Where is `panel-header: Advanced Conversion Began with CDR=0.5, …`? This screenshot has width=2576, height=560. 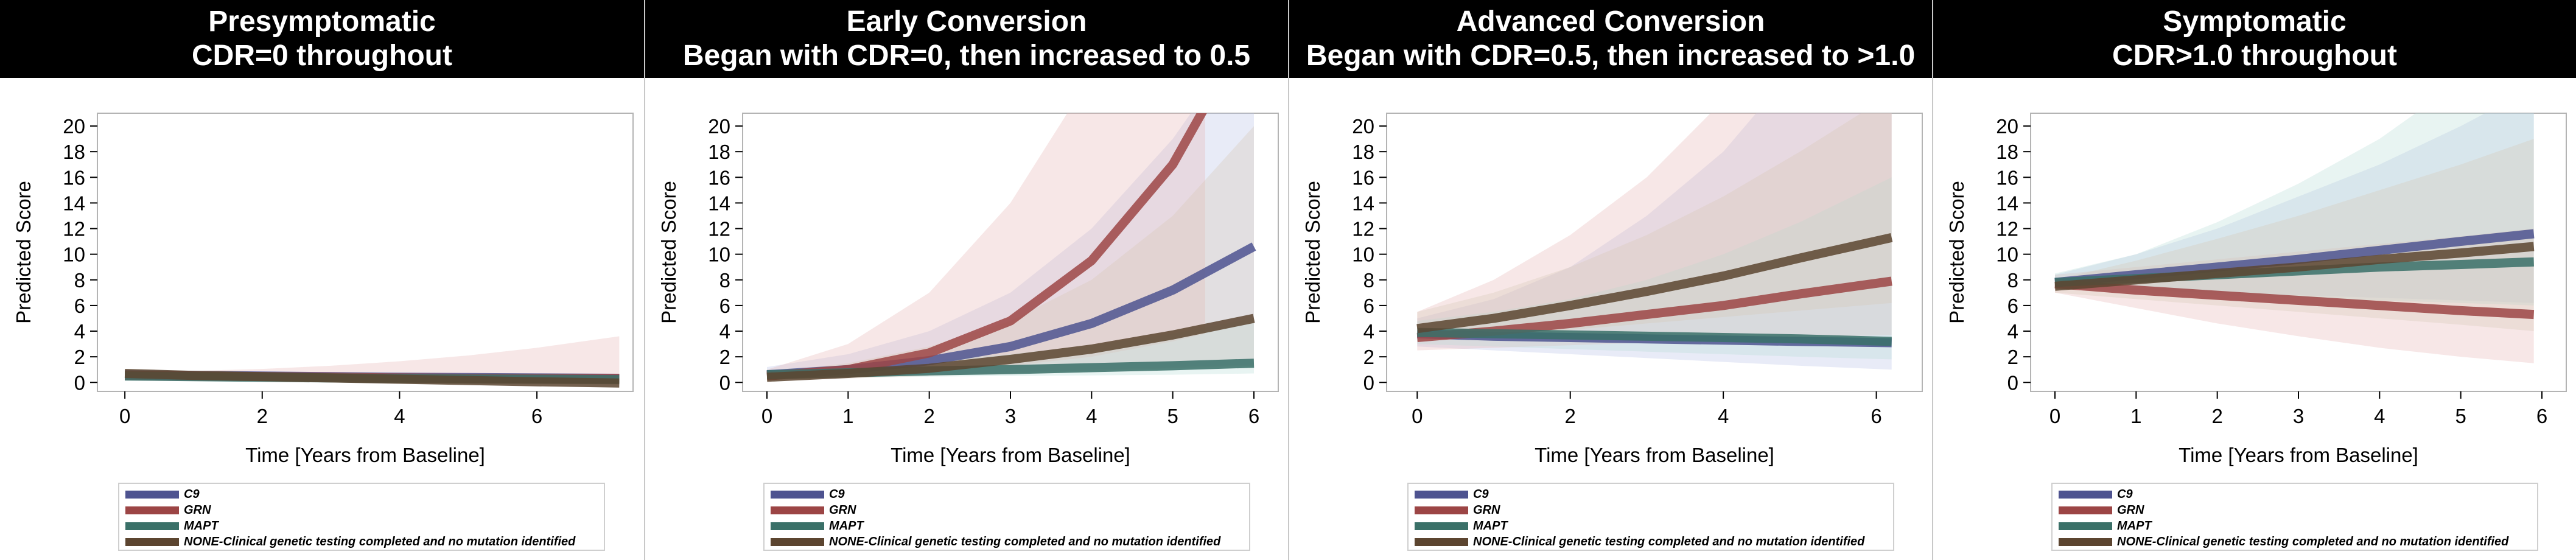 panel-header: Advanced Conversion Began with CDR=0.5, … is located at coordinates (1610, 39).